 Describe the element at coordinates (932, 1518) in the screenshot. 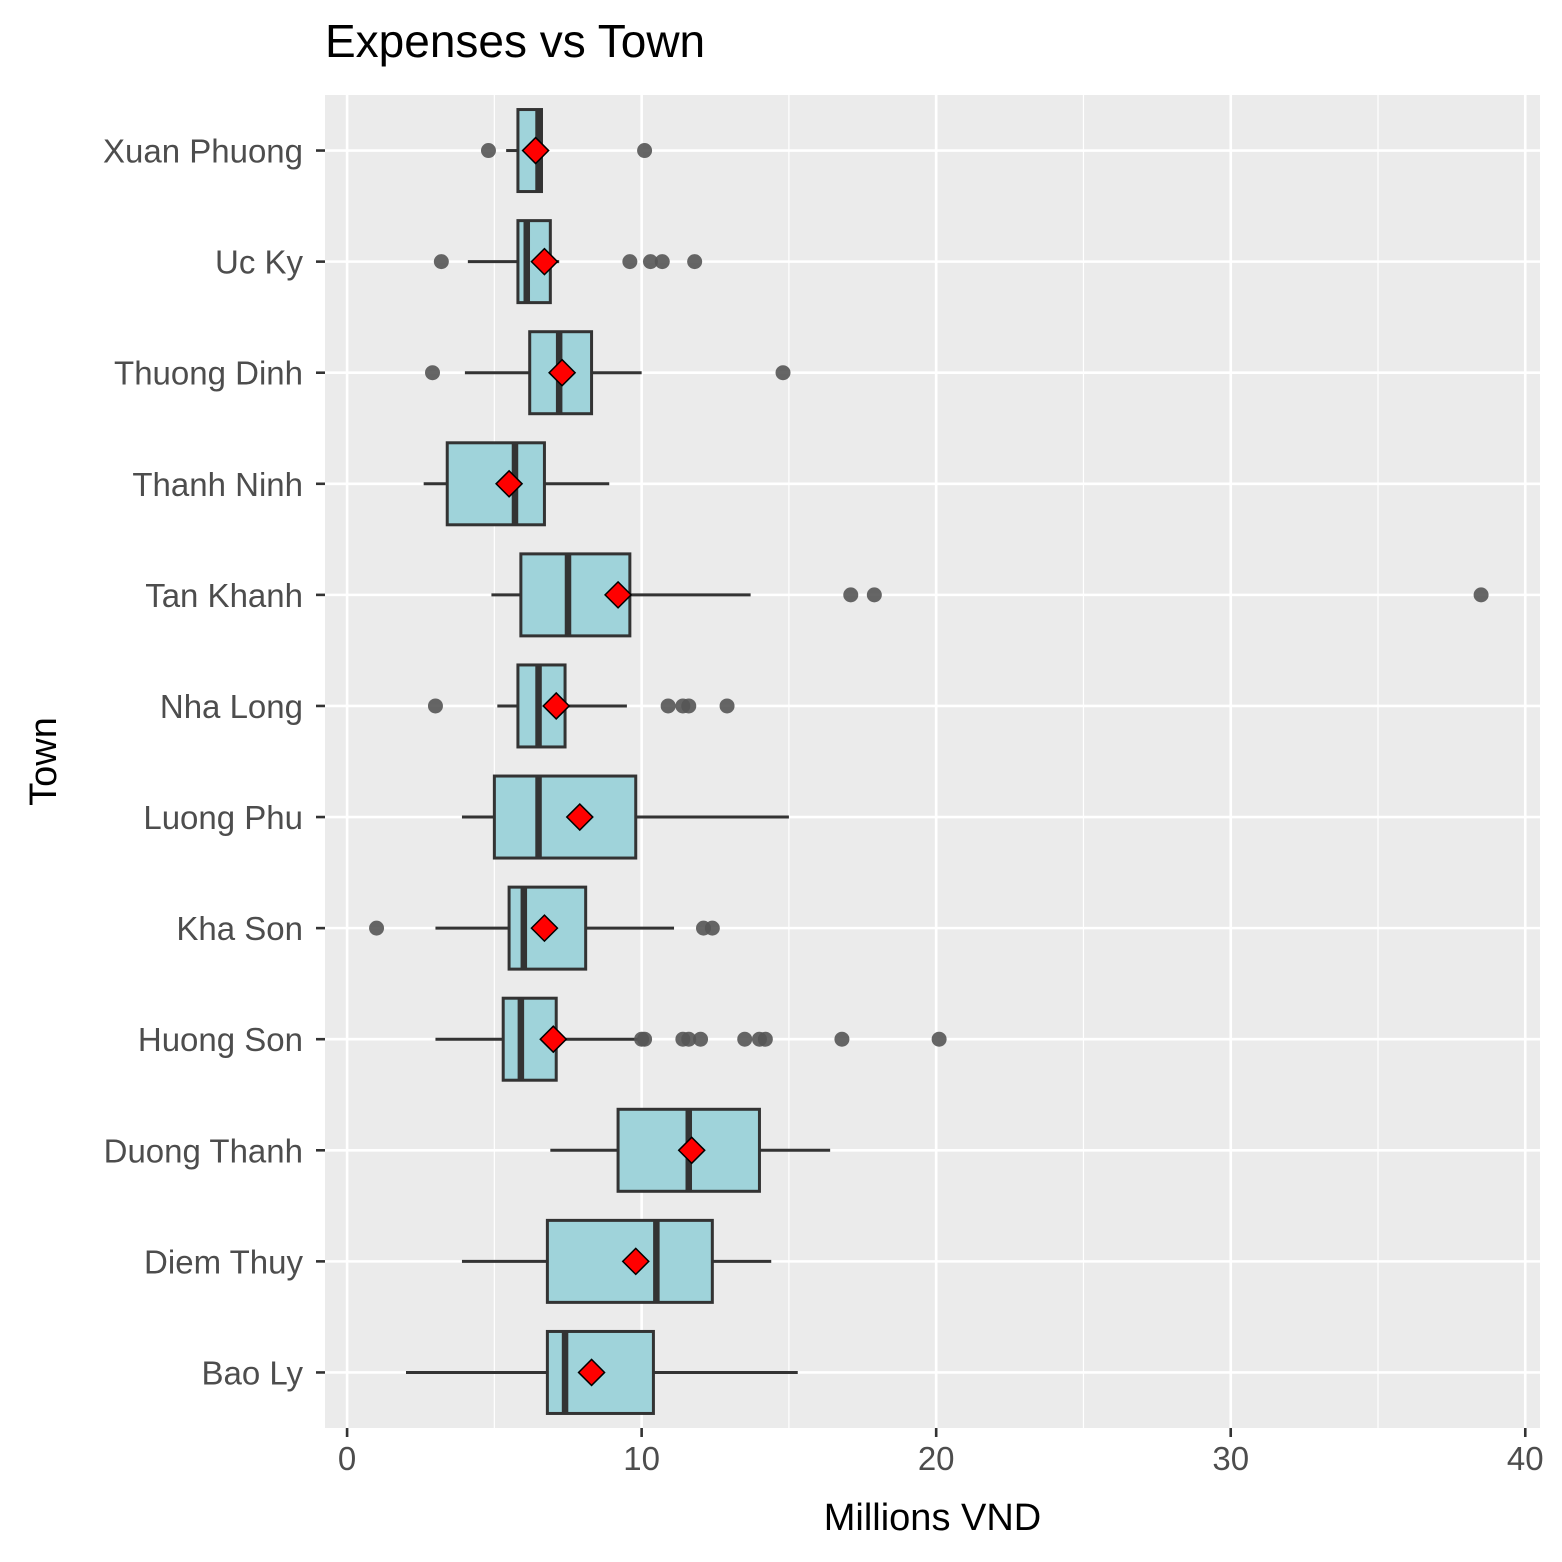

I see `x-axis-title: Millions VND` at that location.